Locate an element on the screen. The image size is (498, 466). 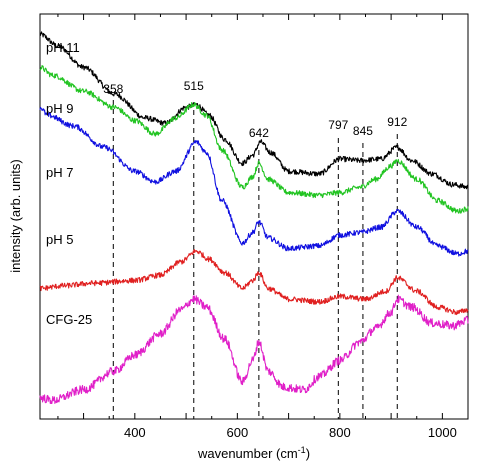
series-label-ph-9: pH 9 is located at coordinates (59, 108).